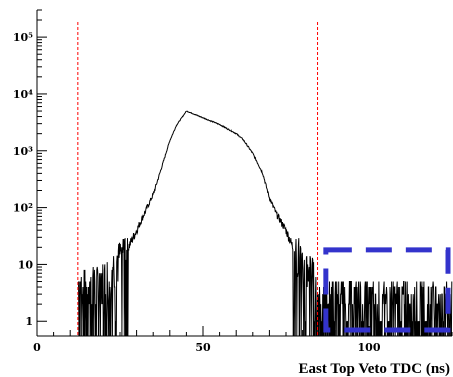  Describe the element at coordinates (29, 321) in the screenshot. I see `y-tick-label: 1` at that location.